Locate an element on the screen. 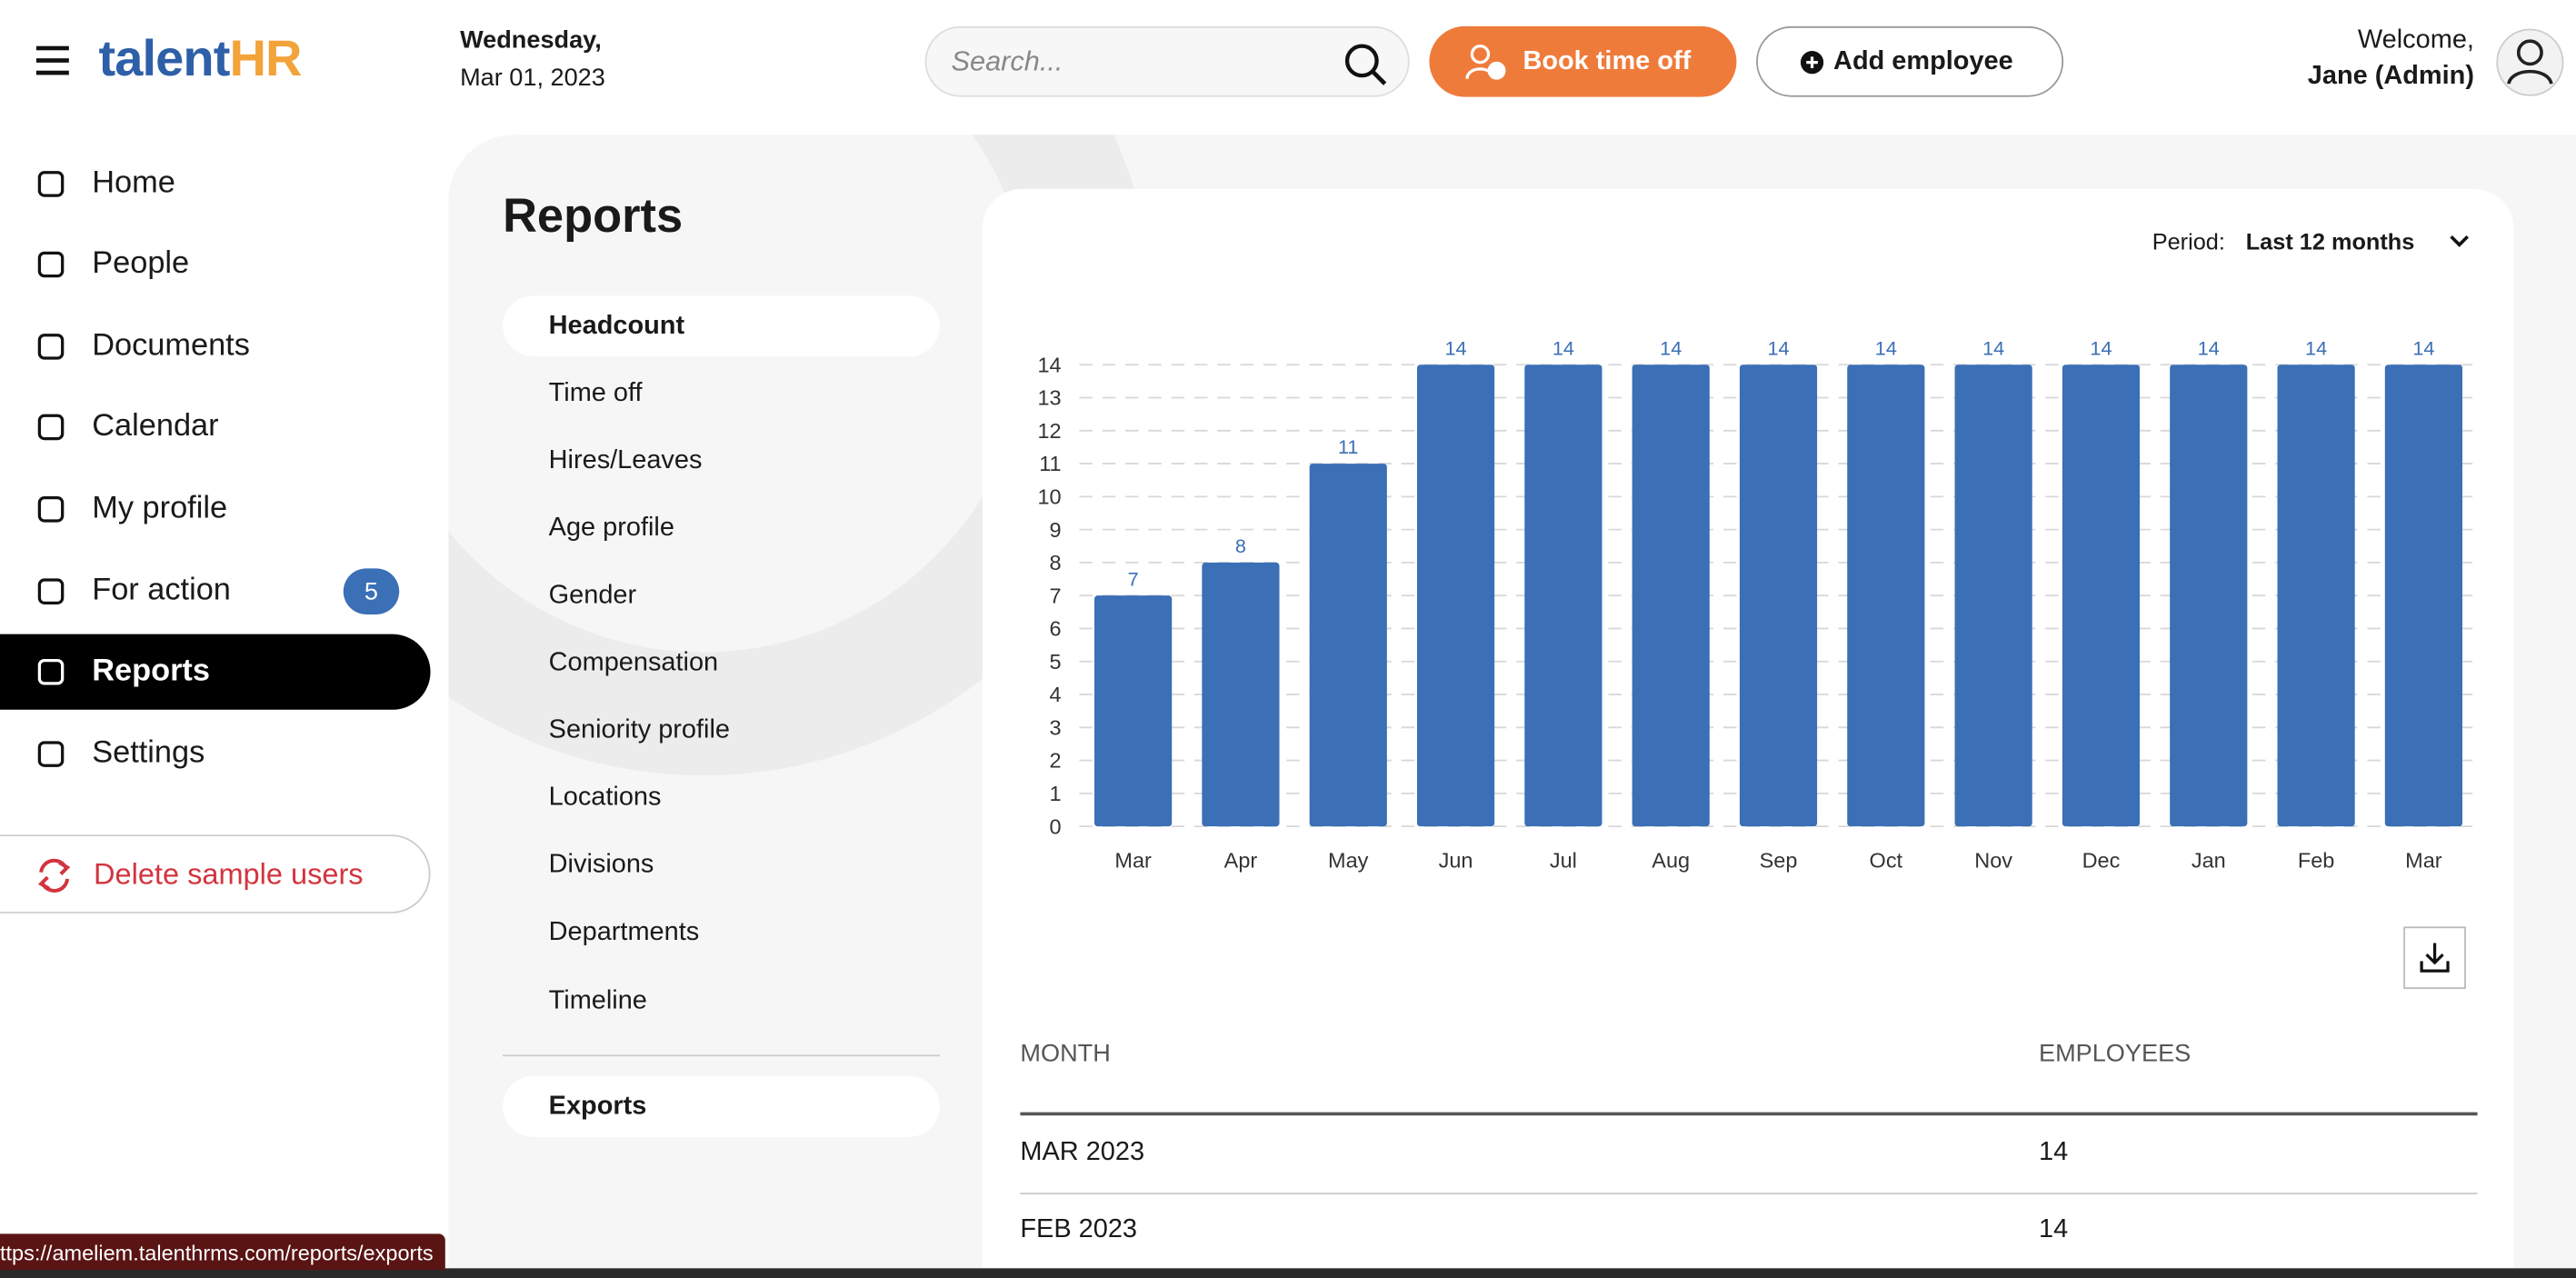  delete-sample-users-button: Delete sample users is located at coordinates (216, 874).